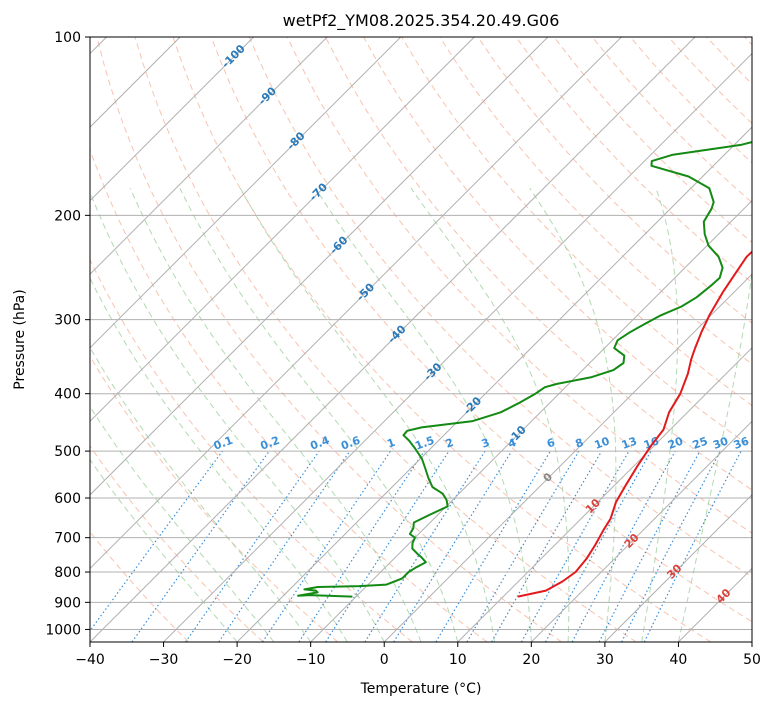 The image size is (775, 708). What do you see at coordinates (674, 571) in the screenshot?
I see `isotherm-label-positive: 30` at bounding box center [674, 571].